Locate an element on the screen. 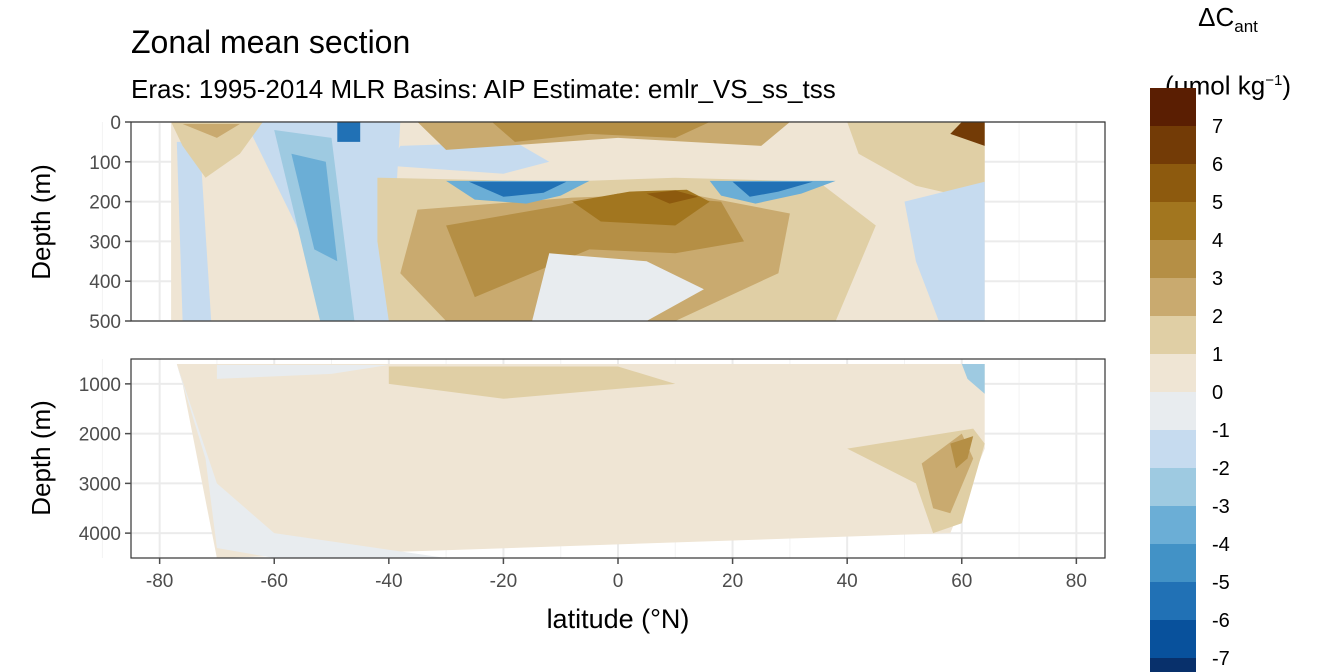 The image size is (1344, 672). legend-title: ΔCant (μmol kg−1) is located at coordinates (1228, 56).